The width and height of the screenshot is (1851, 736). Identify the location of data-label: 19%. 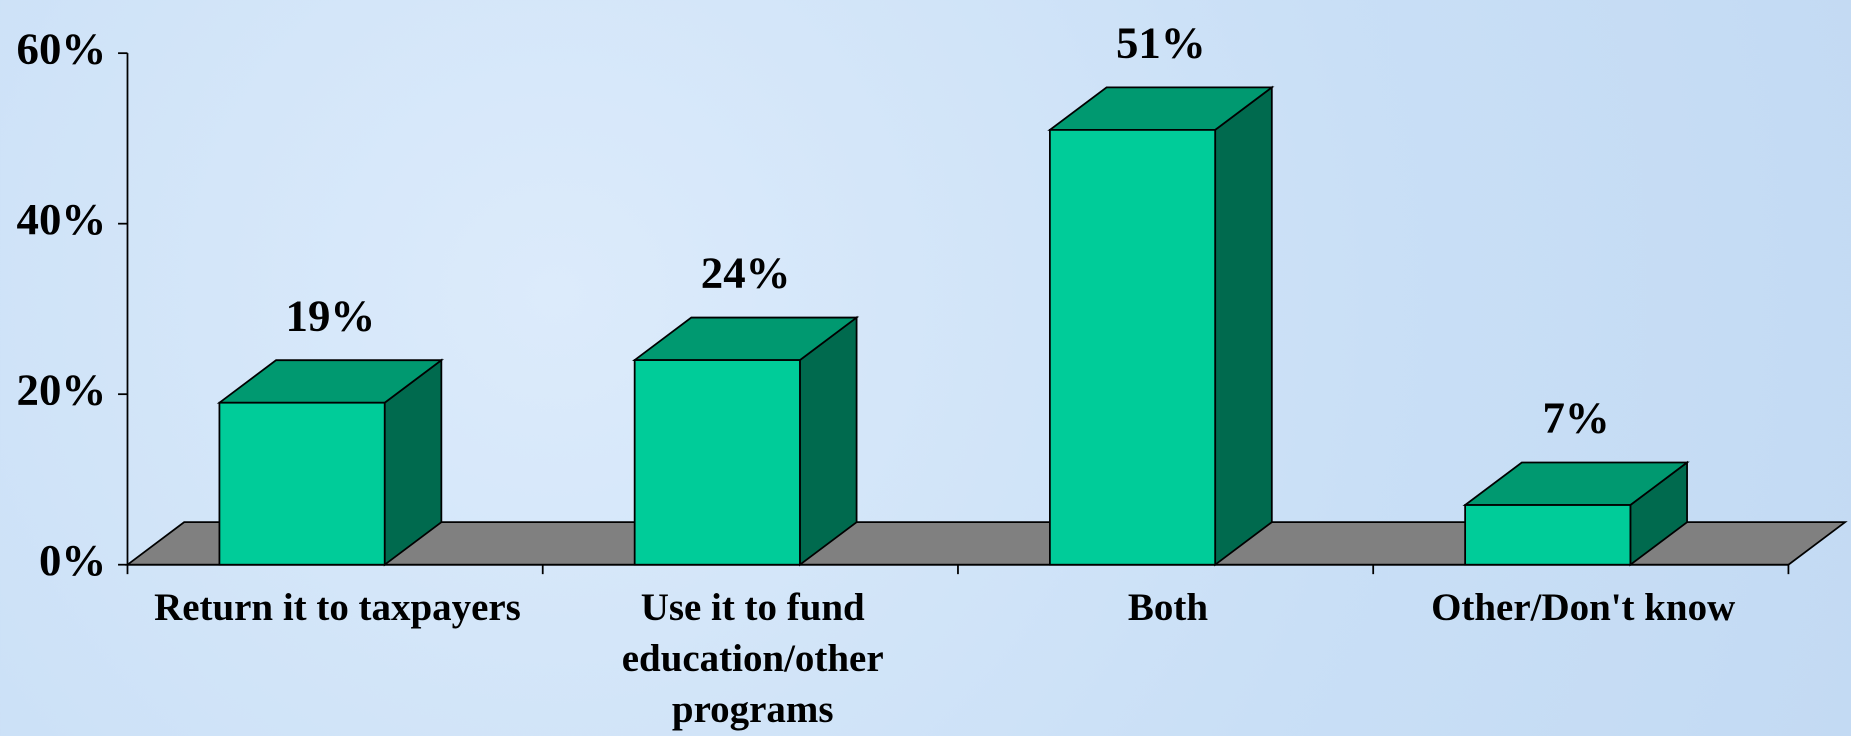
(331, 315).